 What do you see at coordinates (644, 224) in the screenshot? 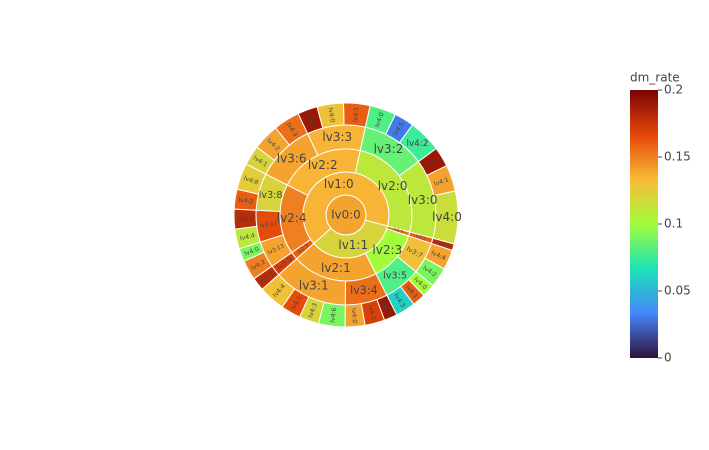
I see `colorbar` at bounding box center [644, 224].